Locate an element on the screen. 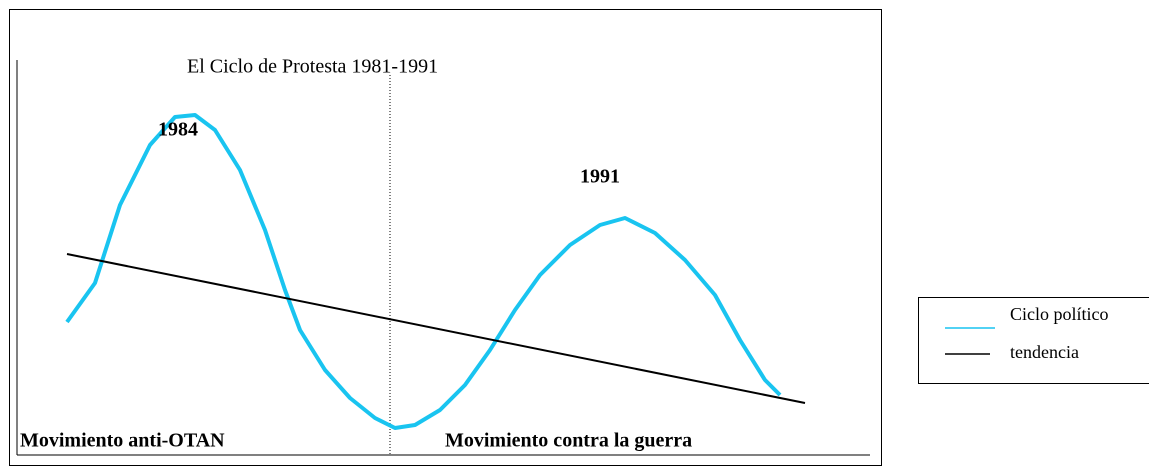  legend-label: tendencia is located at coordinates (1044, 352).